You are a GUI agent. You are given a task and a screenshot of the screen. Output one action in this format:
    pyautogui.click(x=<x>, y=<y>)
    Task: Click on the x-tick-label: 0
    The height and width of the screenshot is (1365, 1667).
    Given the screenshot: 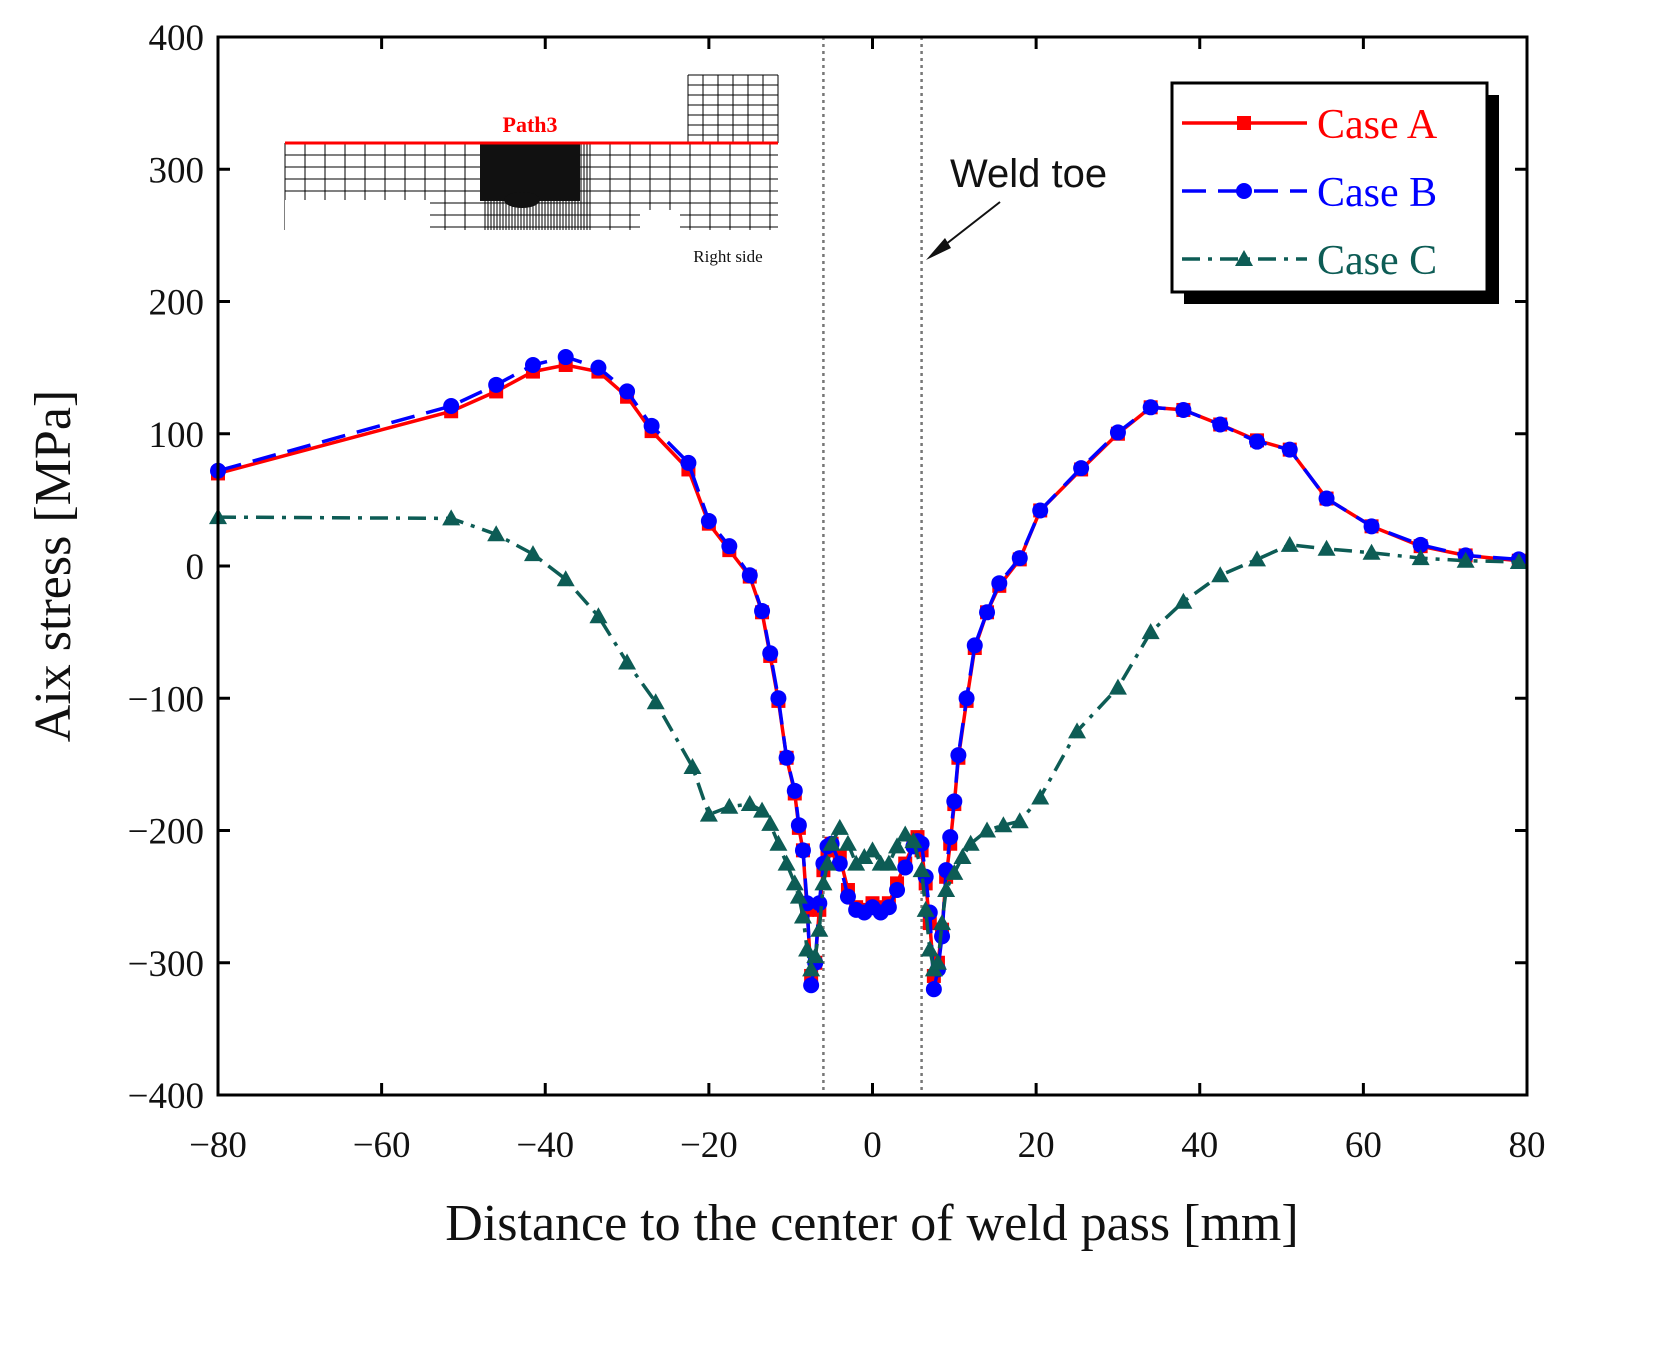 What is the action you would take?
    pyautogui.click(x=872, y=1145)
    